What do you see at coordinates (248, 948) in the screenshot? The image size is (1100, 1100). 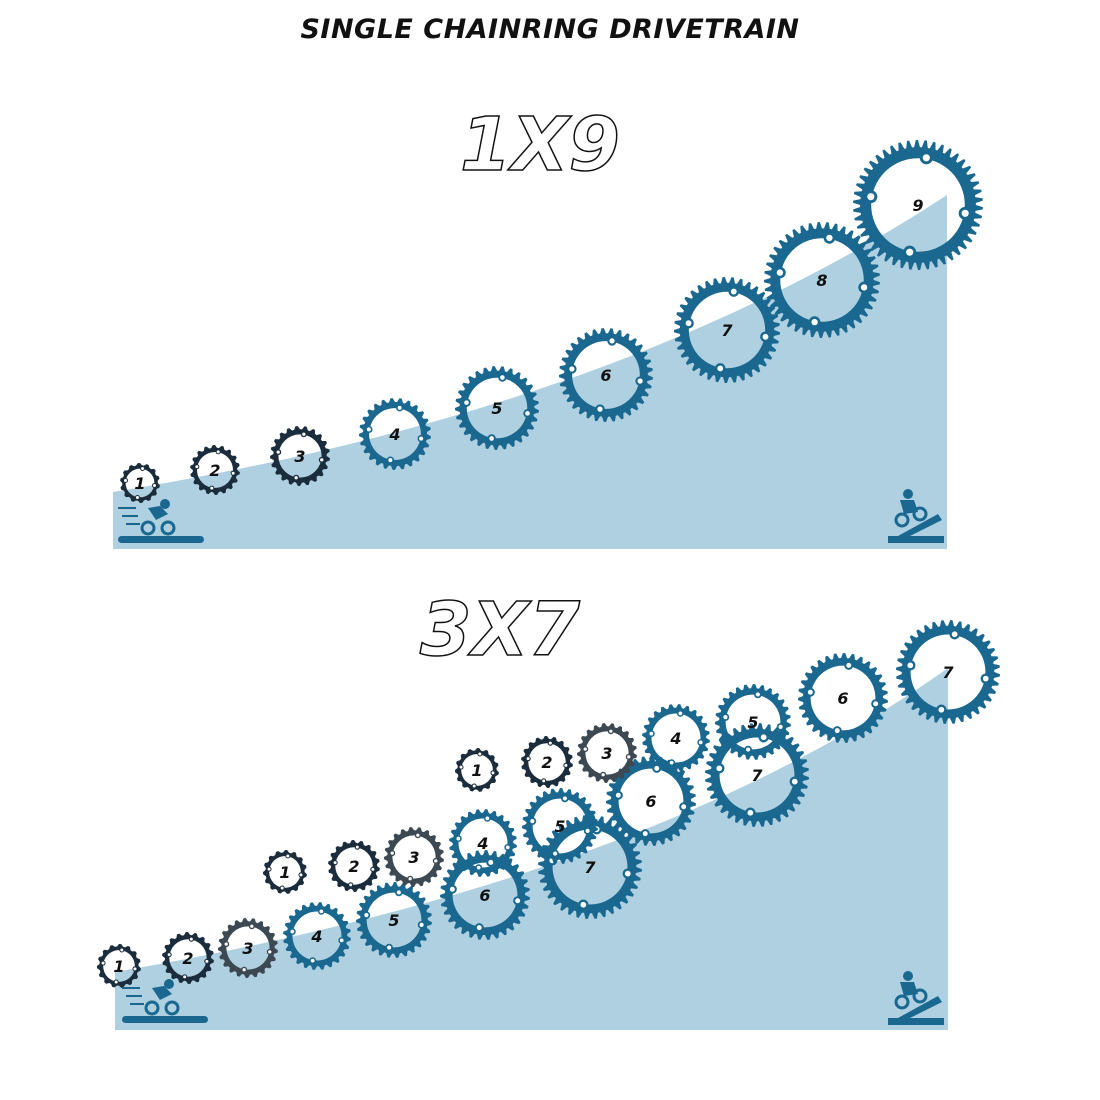 I see `chainring-gear: 3` at bounding box center [248, 948].